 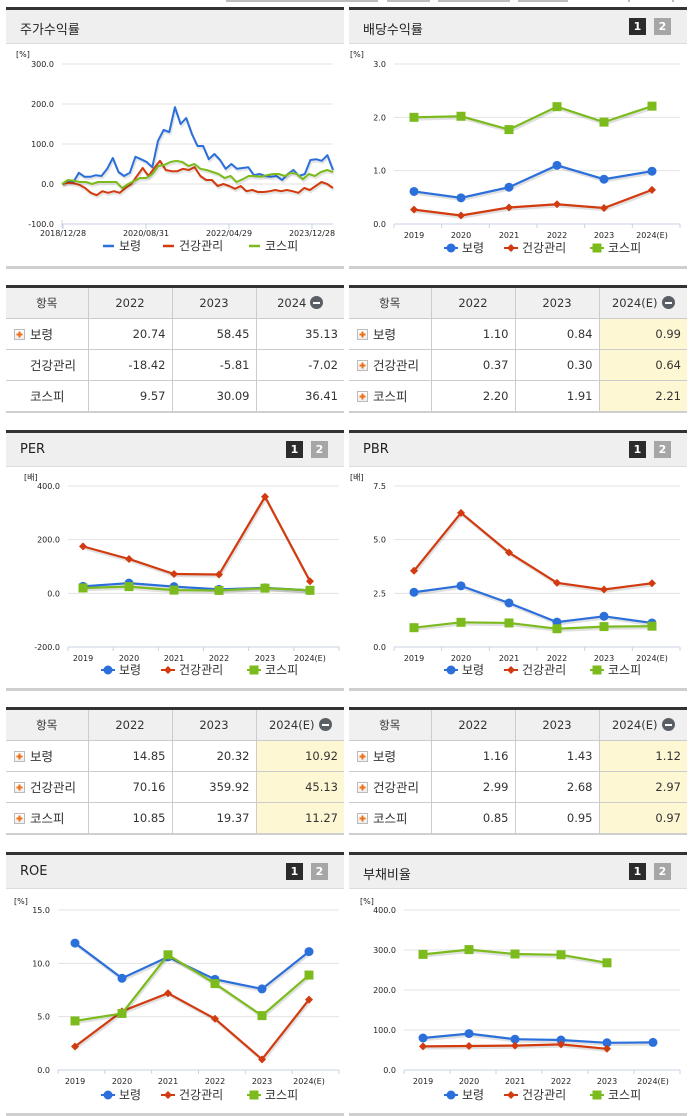 What do you see at coordinates (379, 486) in the screenshot?
I see `svg-text: 7.5` at bounding box center [379, 486].